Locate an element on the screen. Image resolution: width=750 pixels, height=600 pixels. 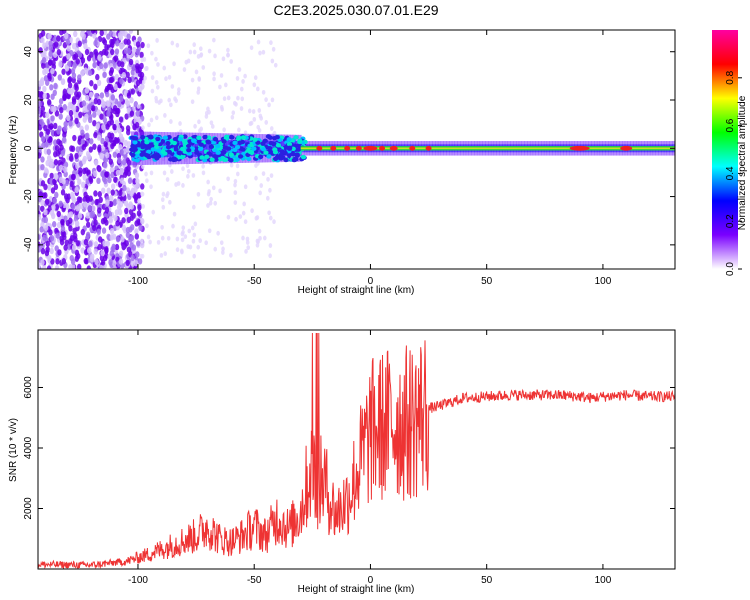
colorbar-tick-label: 0.8 is located at coordinates (730, 77).